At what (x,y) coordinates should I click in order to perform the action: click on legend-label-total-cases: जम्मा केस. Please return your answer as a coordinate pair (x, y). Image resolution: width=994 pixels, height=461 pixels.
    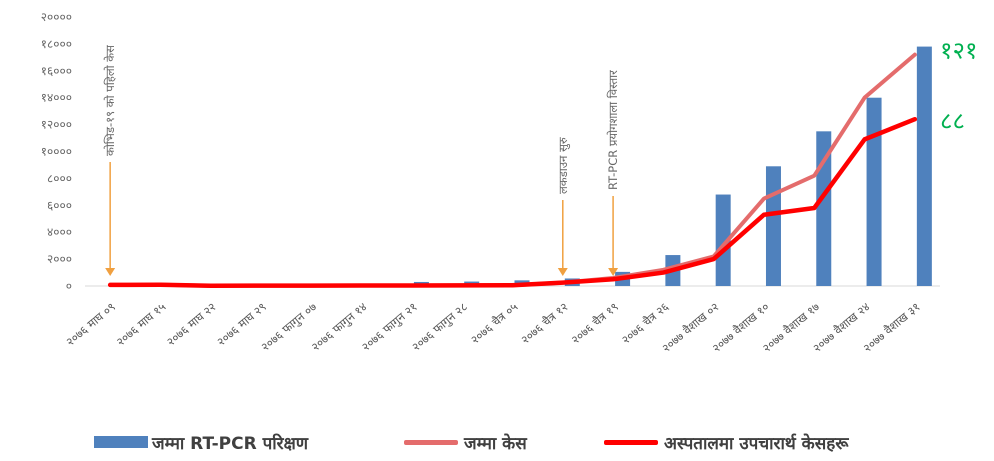
    Looking at the image, I should click on (495, 443).